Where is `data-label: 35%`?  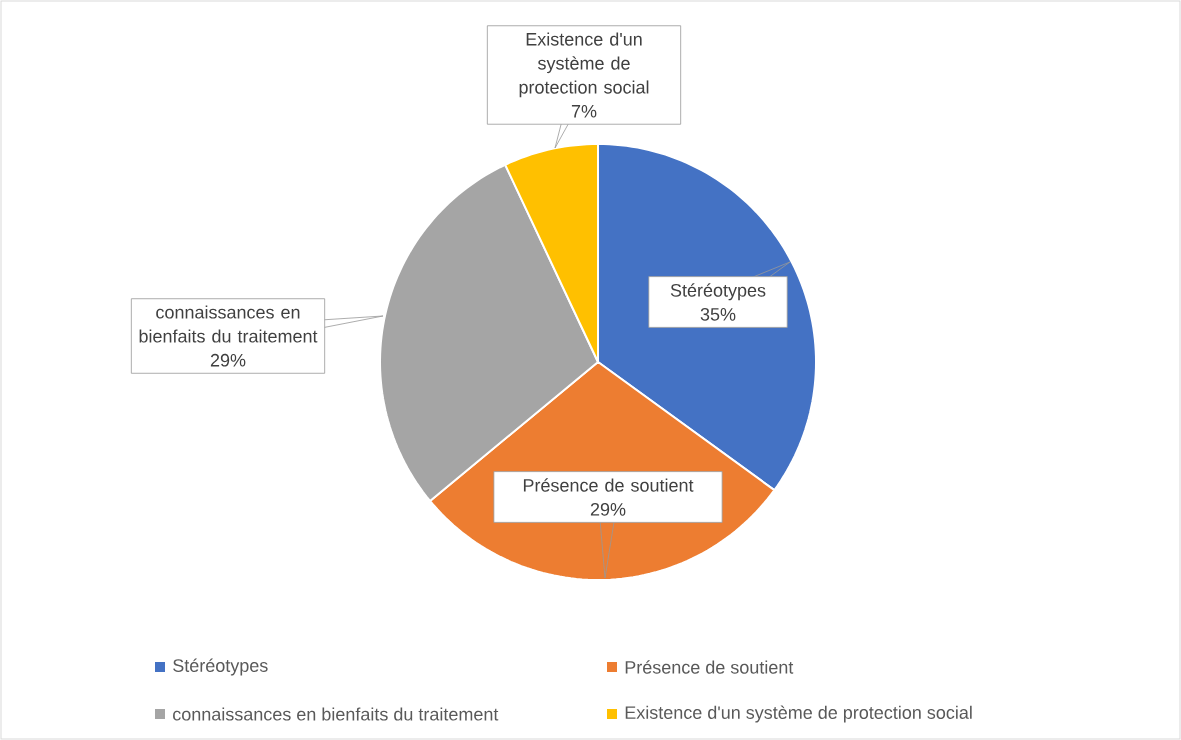 data-label: 35% is located at coordinates (718, 314).